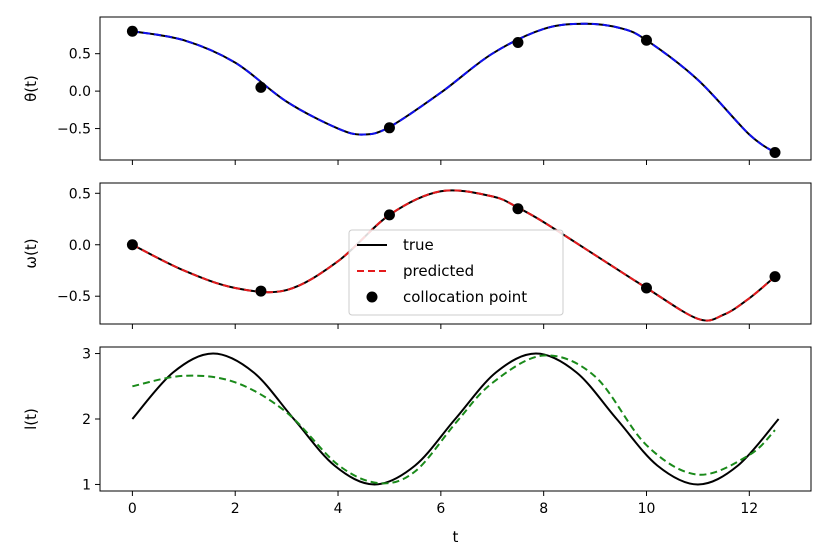 The height and width of the screenshot is (558, 831). Describe the element at coordinates (647, 509) in the screenshot. I see `x-tick-label: 10` at that location.